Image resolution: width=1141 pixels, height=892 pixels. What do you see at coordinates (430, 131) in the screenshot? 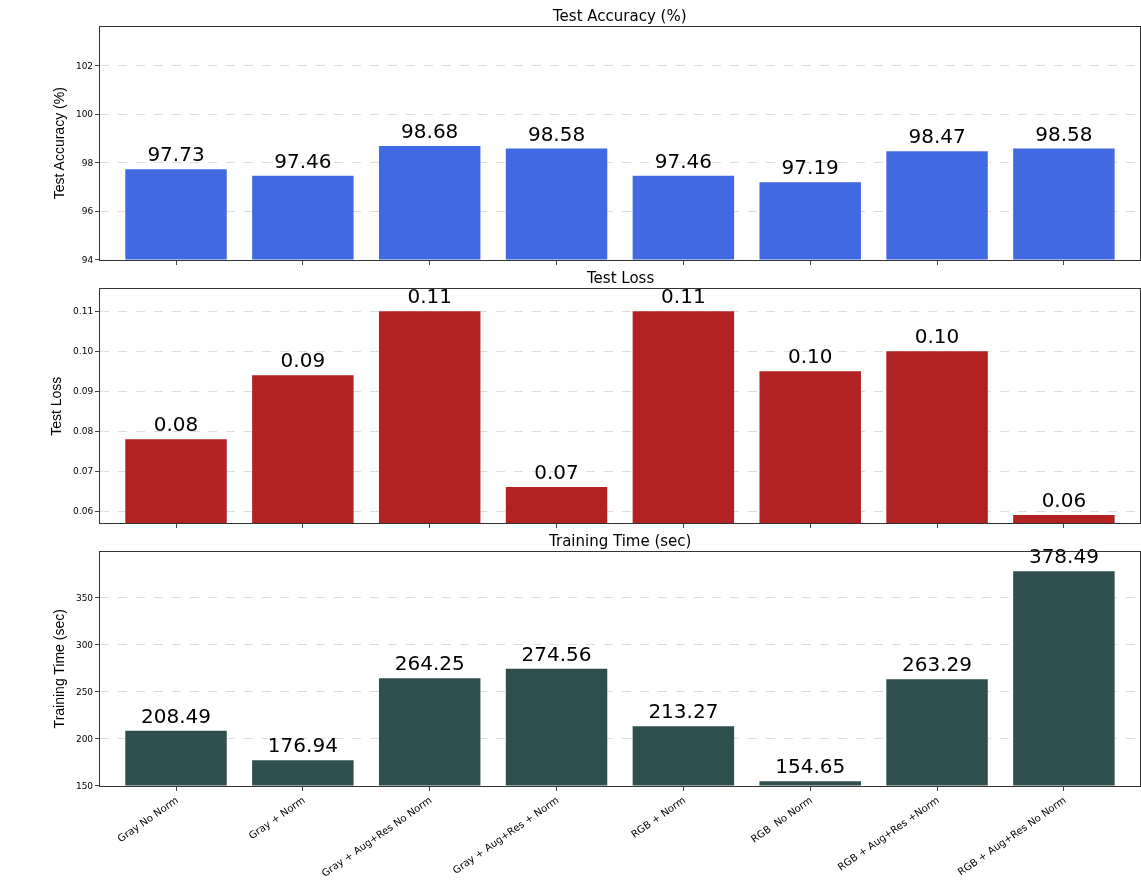
I see `data-label: 98.68` at bounding box center [430, 131].